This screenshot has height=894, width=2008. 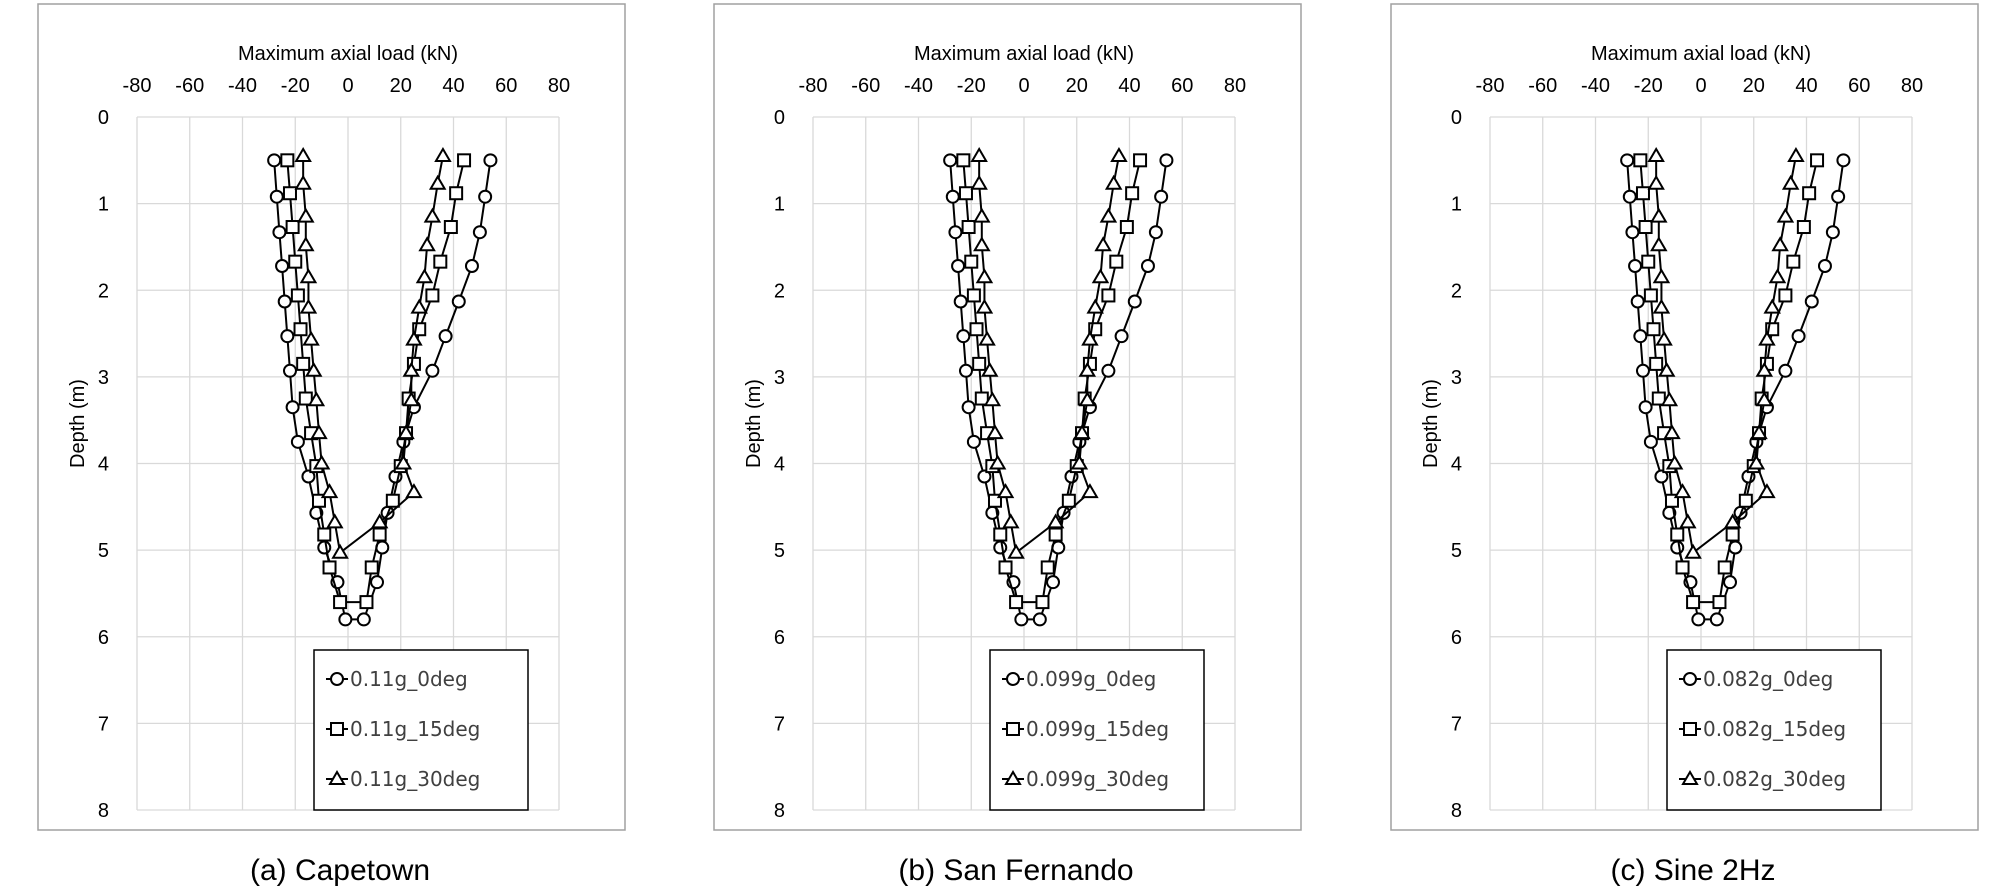 I want to click on y-tick-label: 2, so click(x=103, y=291).